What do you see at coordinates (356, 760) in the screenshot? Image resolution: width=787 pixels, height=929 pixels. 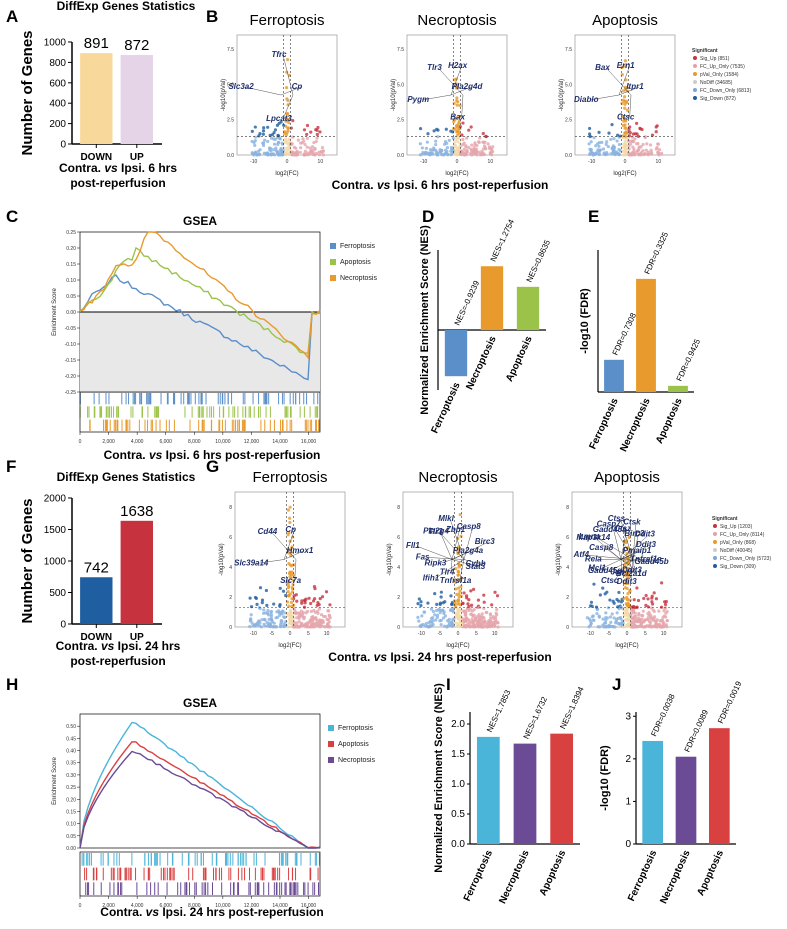 I see `legend-label-necroptosis: Necroptosis` at bounding box center [356, 760].